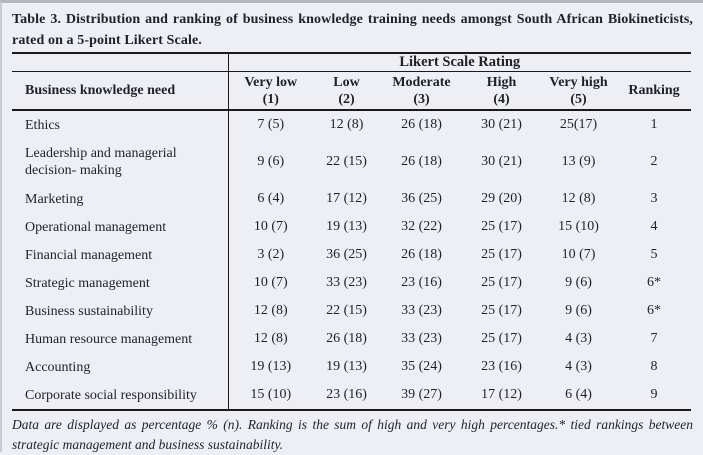  Describe the element at coordinates (654, 161) in the screenshot. I see `ranking-cell: 2` at that location.